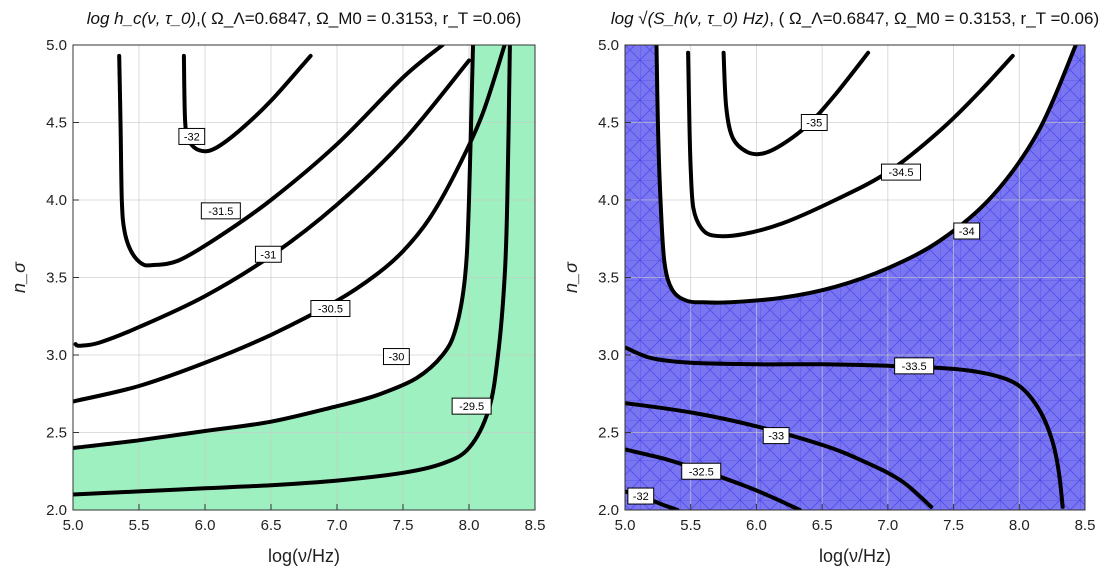  What do you see at coordinates (756, 525) in the screenshot?
I see `right-x-tick-label: 6.0` at bounding box center [756, 525].